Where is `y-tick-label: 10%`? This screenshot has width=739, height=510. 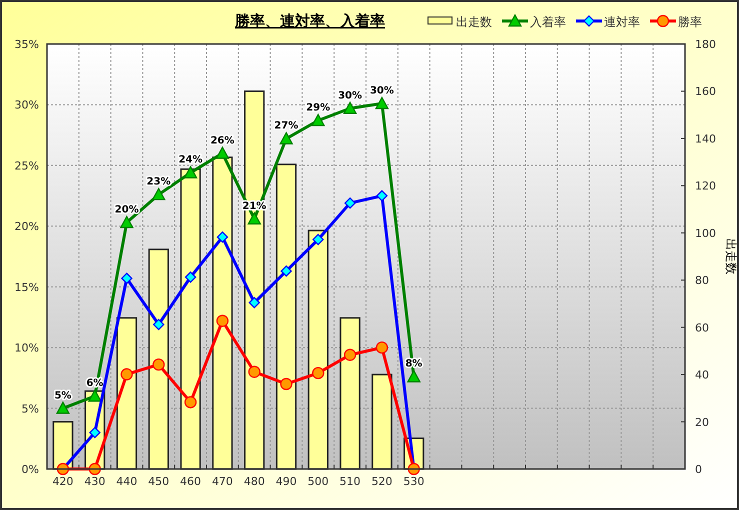 y-tick-label: 10% is located at coordinates (26, 348).